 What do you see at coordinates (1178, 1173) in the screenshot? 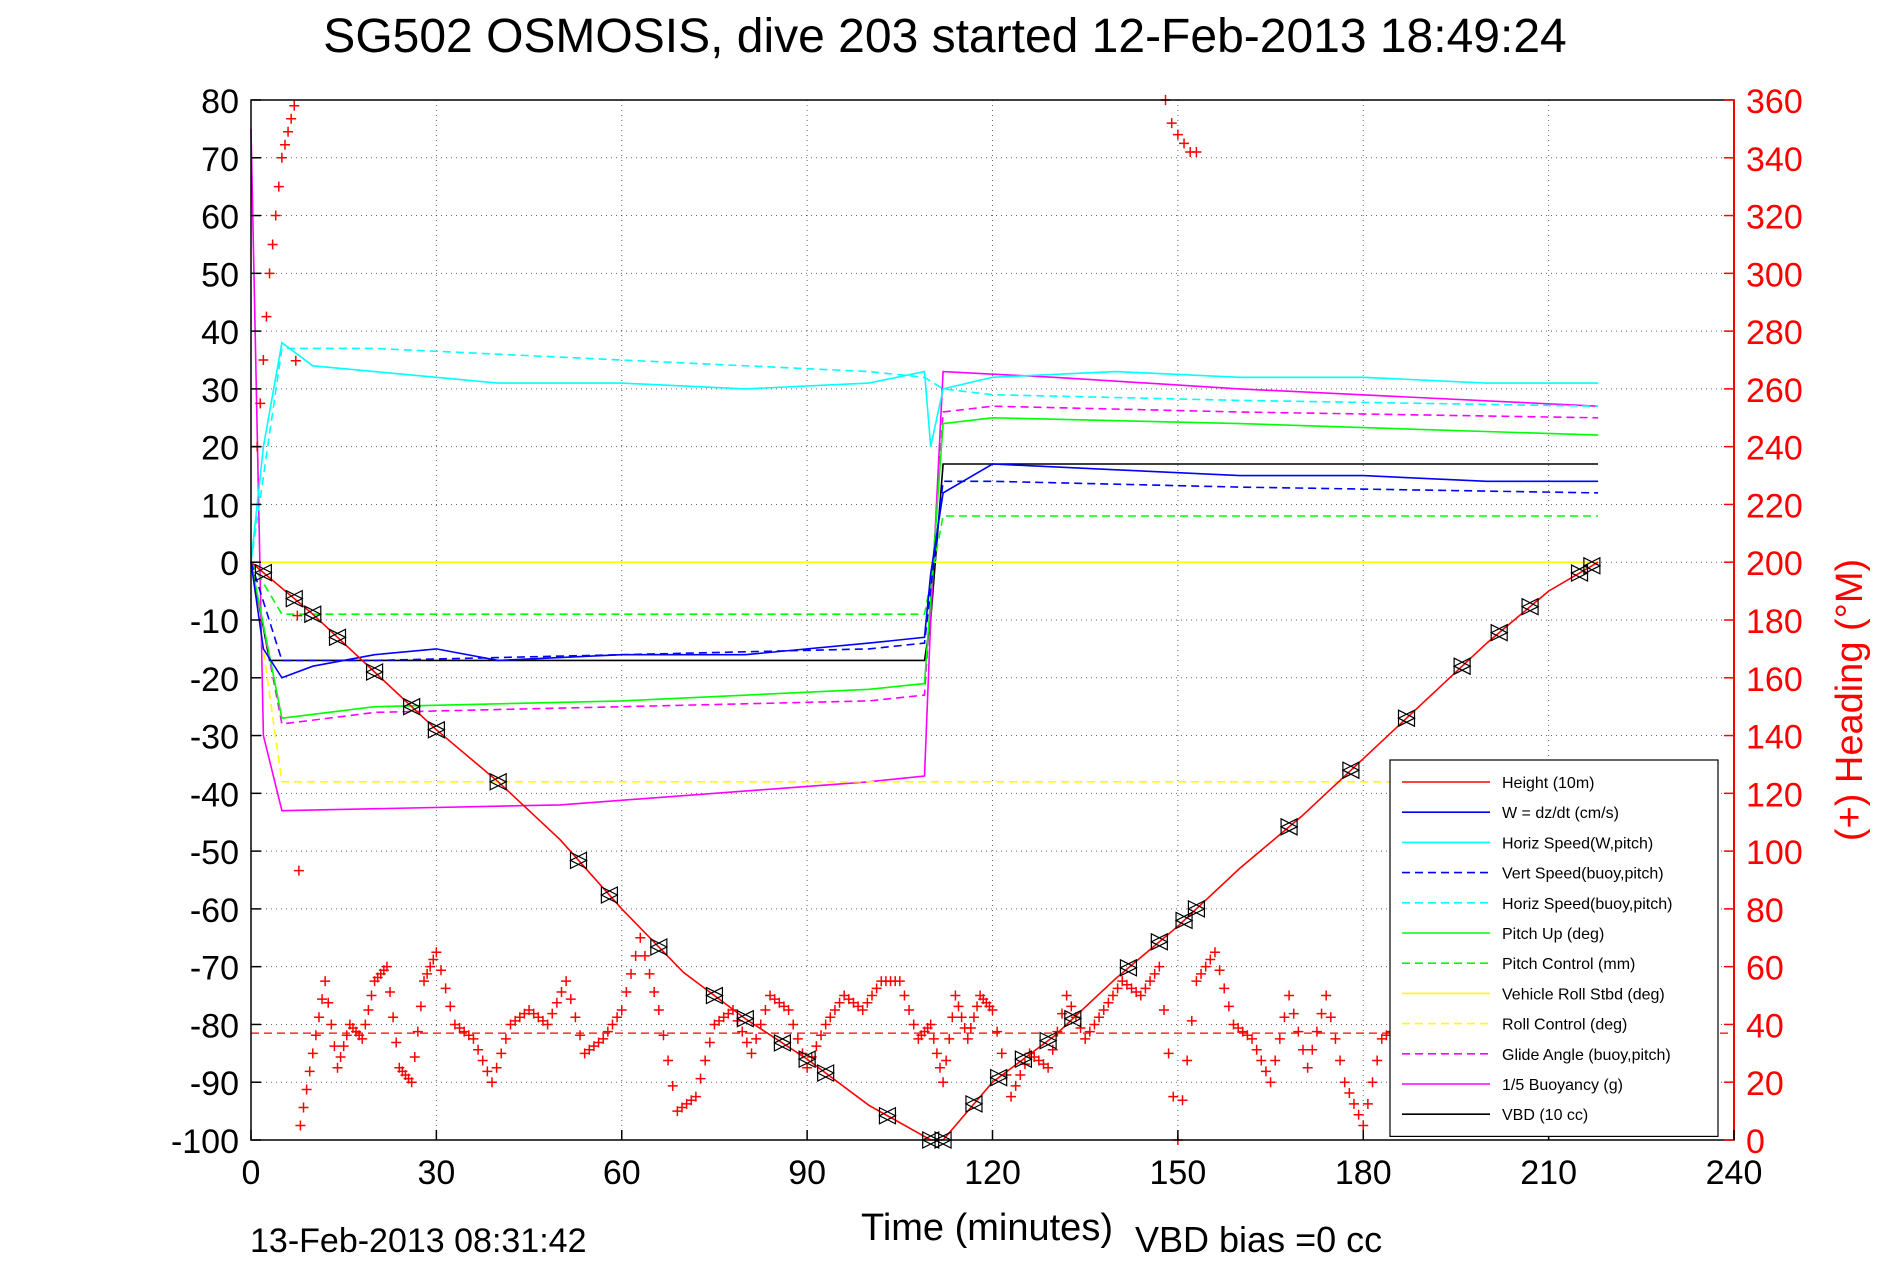
I see `x-tick-label: 150` at bounding box center [1178, 1173].